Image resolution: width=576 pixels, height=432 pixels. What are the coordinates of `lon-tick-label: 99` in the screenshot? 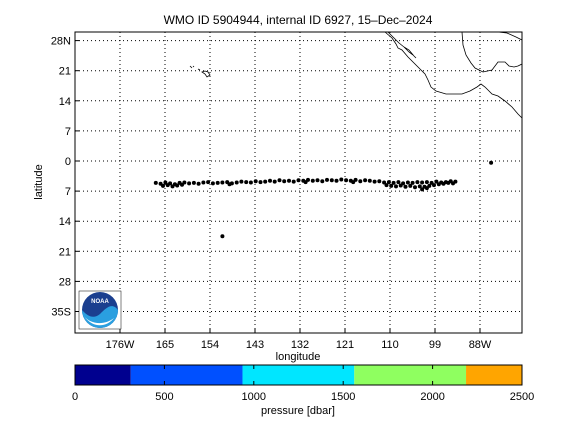 It's located at (435, 345).